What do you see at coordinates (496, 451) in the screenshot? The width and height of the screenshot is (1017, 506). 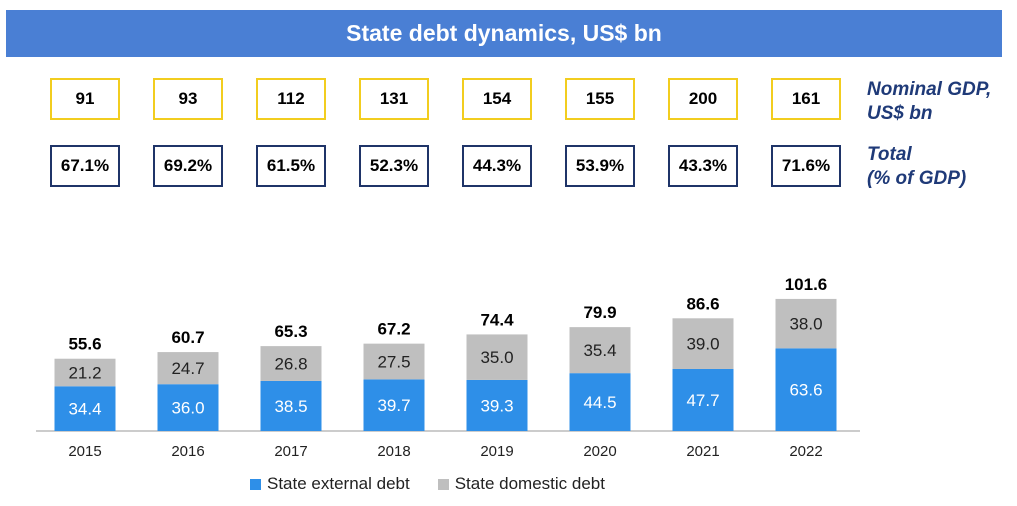 I see `x-tick-2019: 2019` at bounding box center [496, 451].